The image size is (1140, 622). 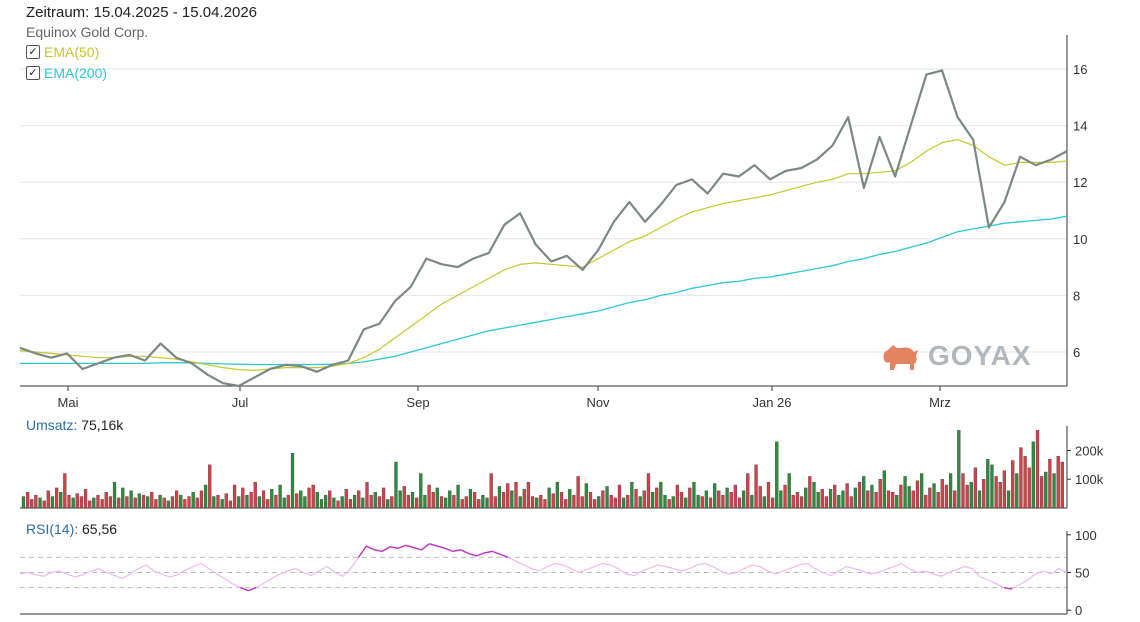 I want to click on goyax-logo: GOYAX, so click(x=956, y=356).